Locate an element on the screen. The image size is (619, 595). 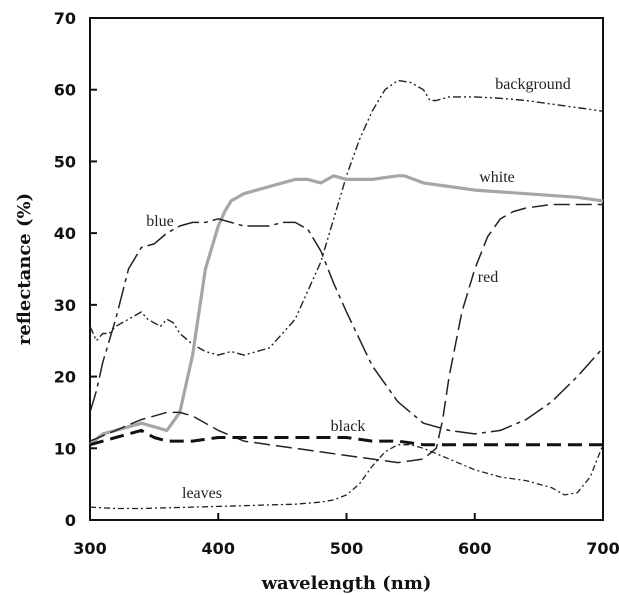
series-label-black: black is located at coordinates (348, 426).